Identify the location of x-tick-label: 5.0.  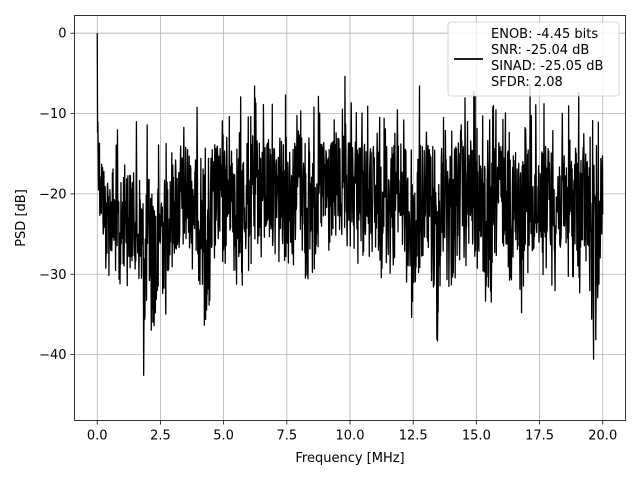
(223, 436).